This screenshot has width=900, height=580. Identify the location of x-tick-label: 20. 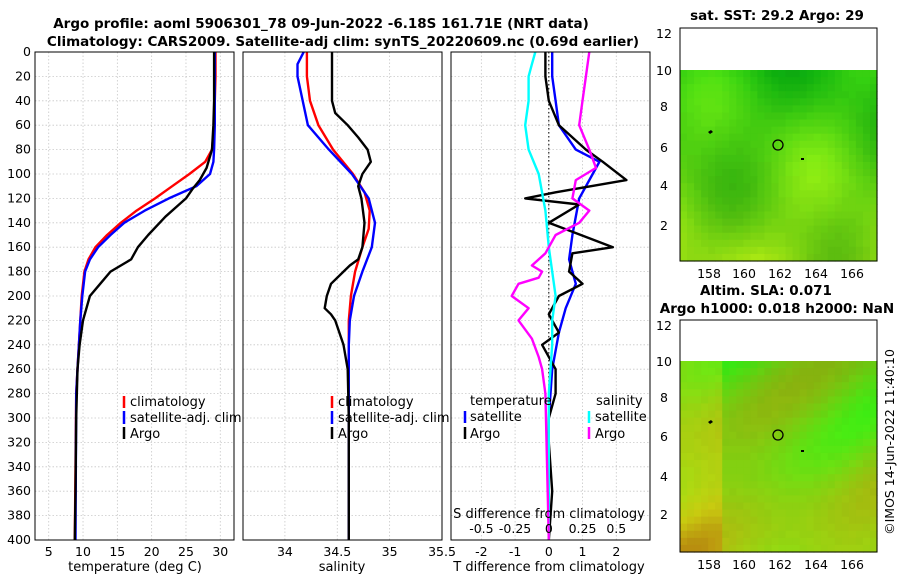
(152, 551).